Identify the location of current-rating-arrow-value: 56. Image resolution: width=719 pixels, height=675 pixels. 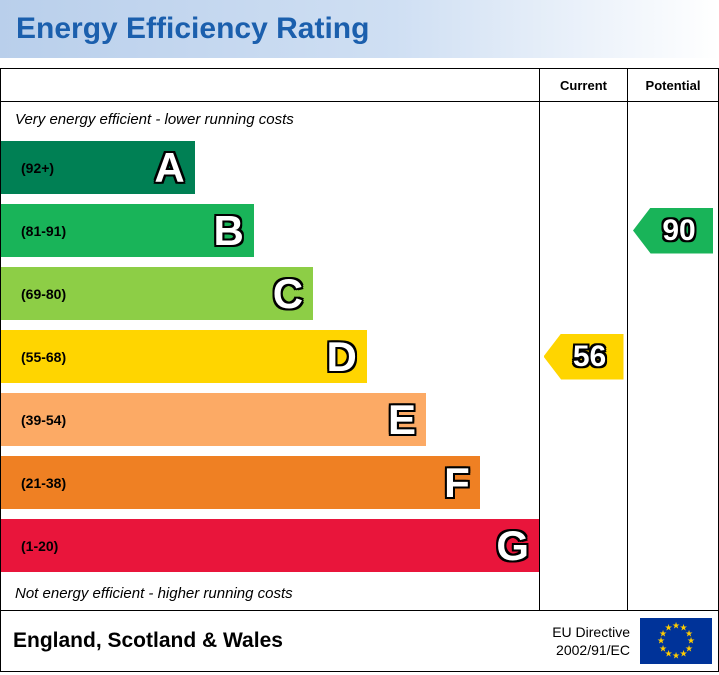
(589, 356).